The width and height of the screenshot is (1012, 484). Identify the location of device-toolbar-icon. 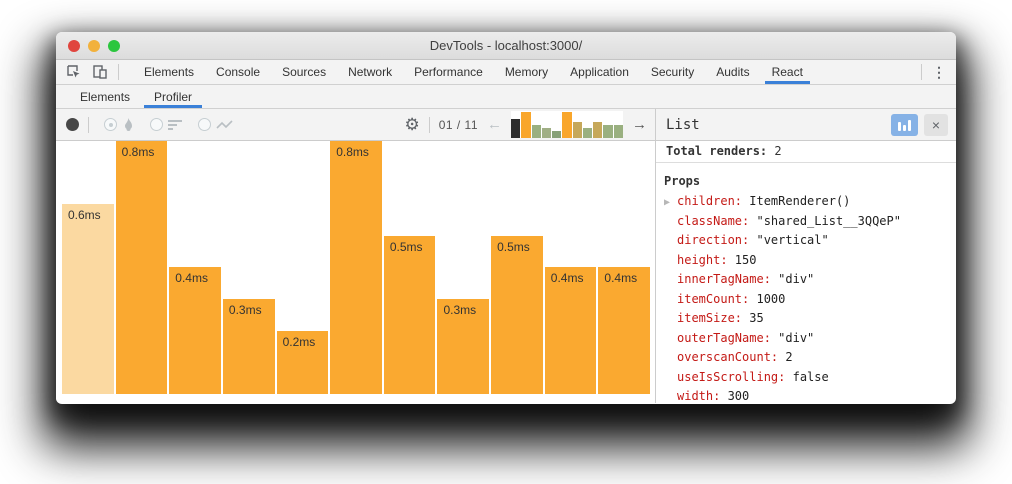
(100, 72).